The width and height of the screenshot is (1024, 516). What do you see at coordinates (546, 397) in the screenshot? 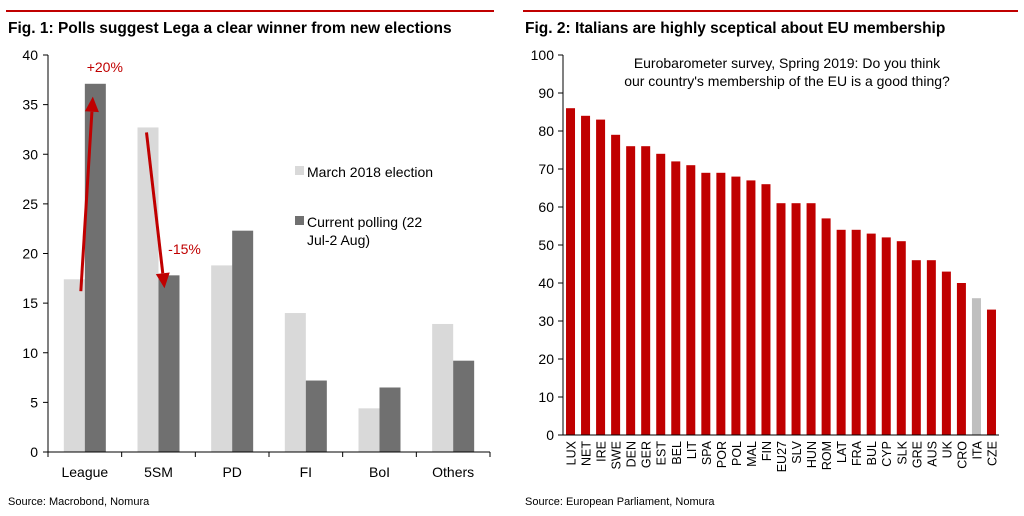
I see `fig2-y-tick-label: 10` at bounding box center [546, 397].